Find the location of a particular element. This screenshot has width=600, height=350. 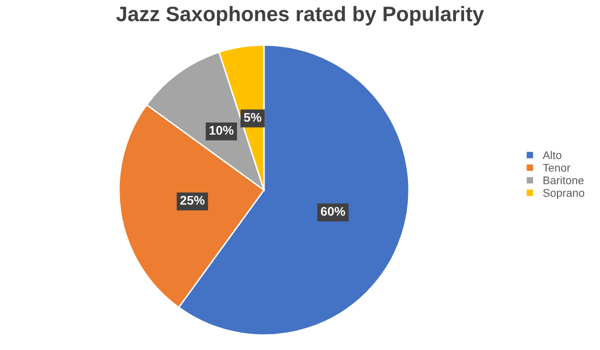

data-label: 10% is located at coordinates (222, 130).